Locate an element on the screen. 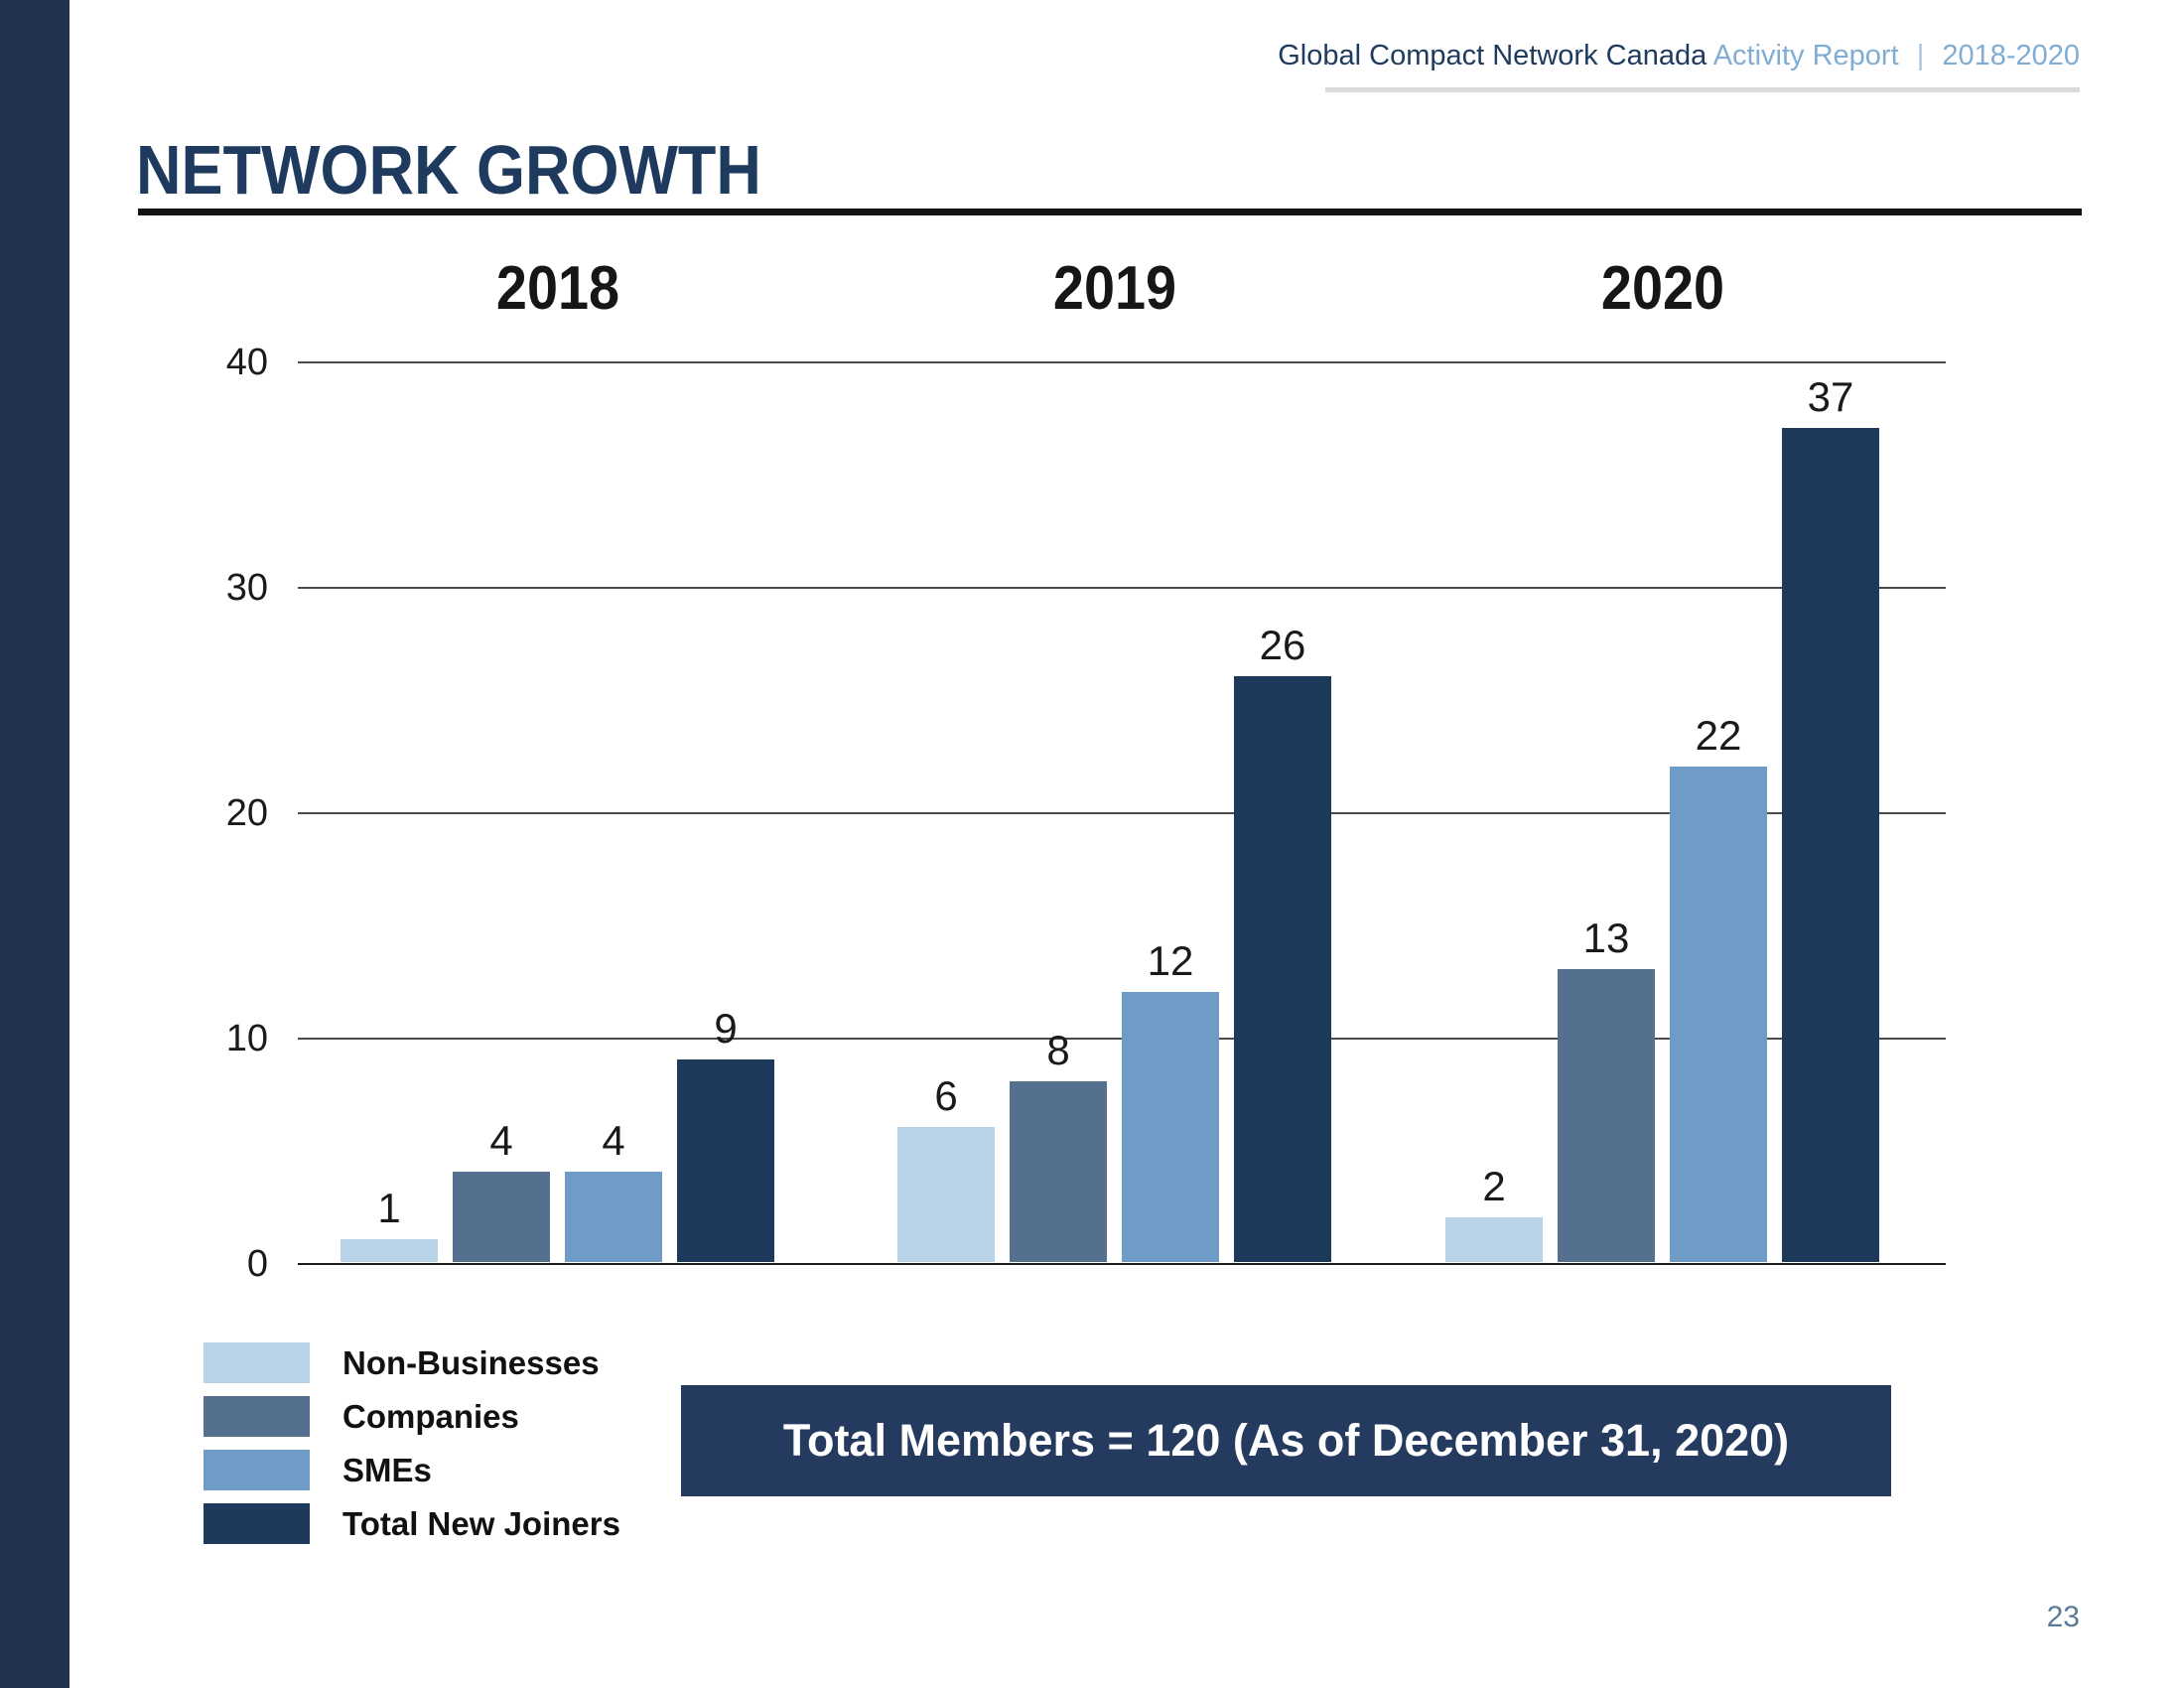  legend-item-companies: Companies is located at coordinates (412, 1416).